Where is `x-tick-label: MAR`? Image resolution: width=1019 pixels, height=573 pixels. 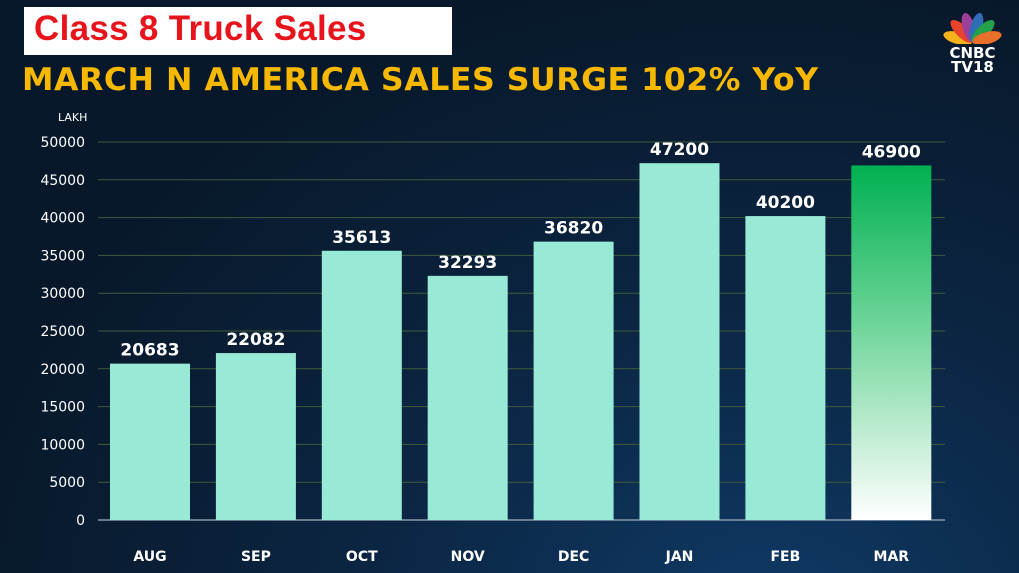 x-tick-label: MAR is located at coordinates (892, 557).